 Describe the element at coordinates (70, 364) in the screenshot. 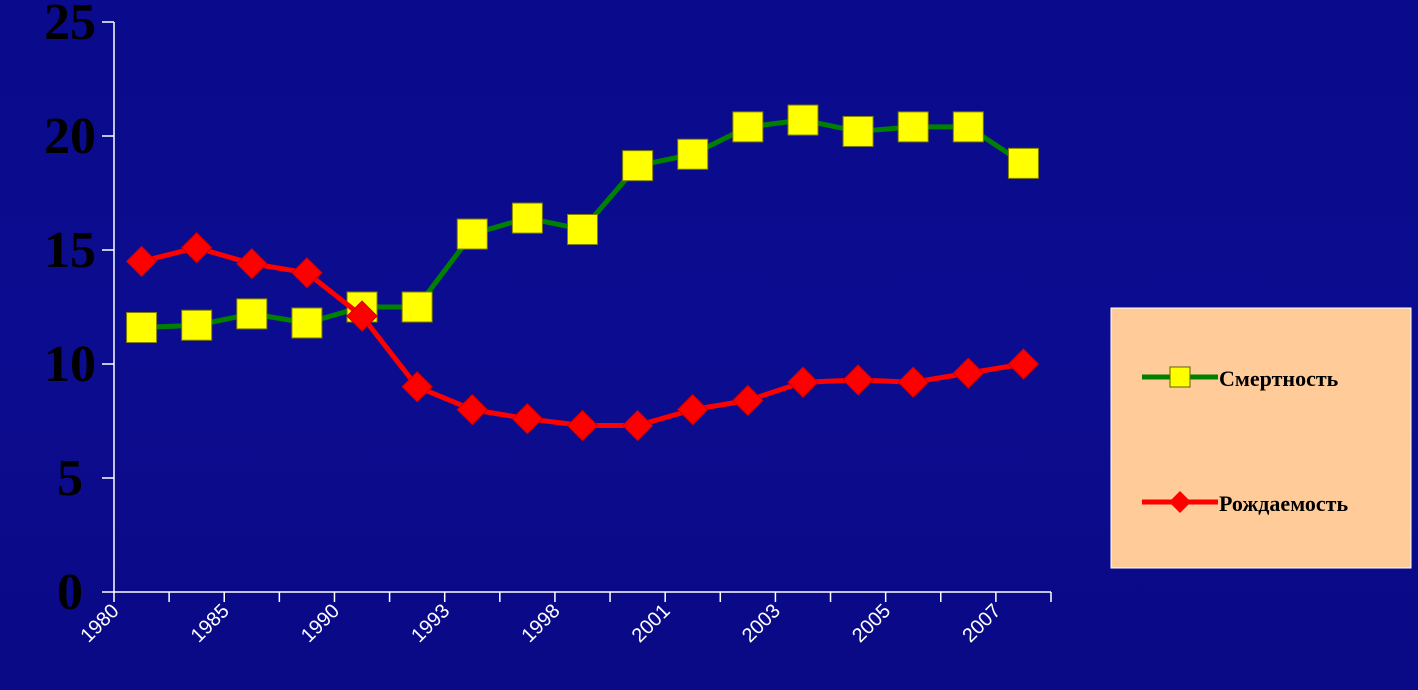

I see `y-tick-label: 10` at that location.